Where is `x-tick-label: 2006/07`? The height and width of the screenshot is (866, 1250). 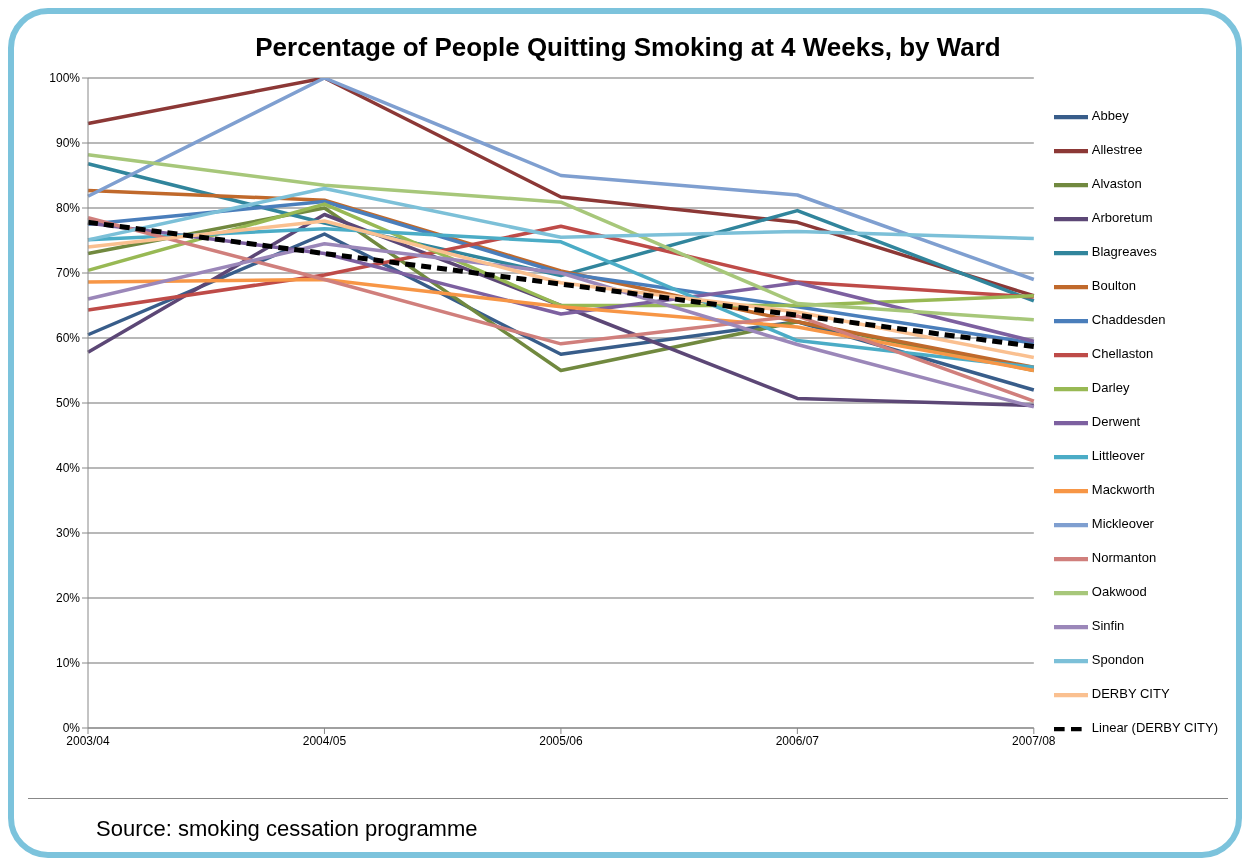 x-tick-label: 2006/07 is located at coordinates (797, 740).